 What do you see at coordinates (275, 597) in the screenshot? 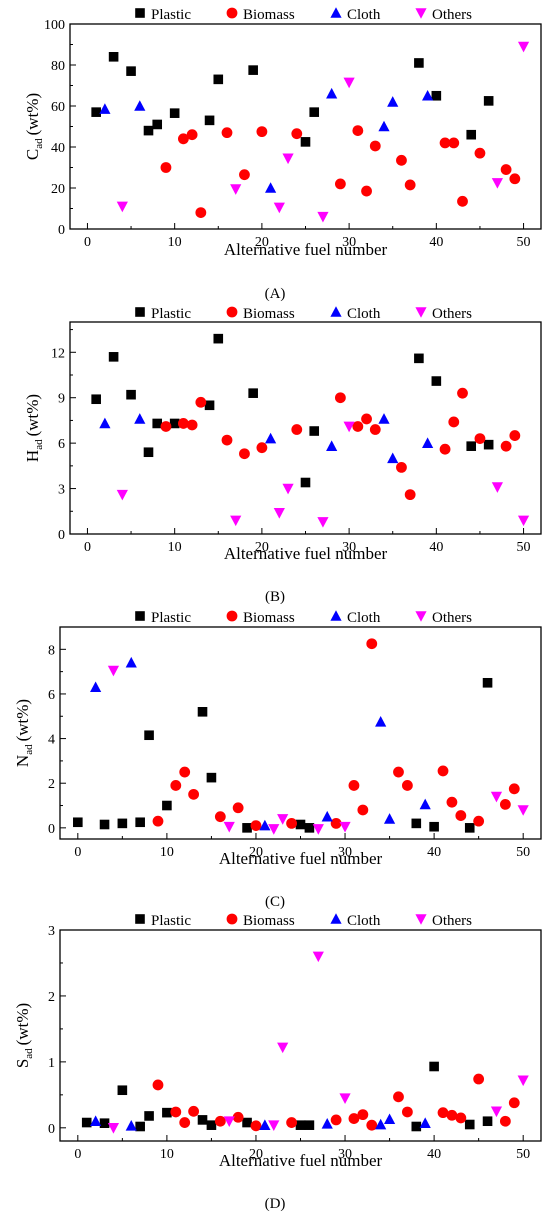
I see `panel-label: (B)` at bounding box center [275, 597].